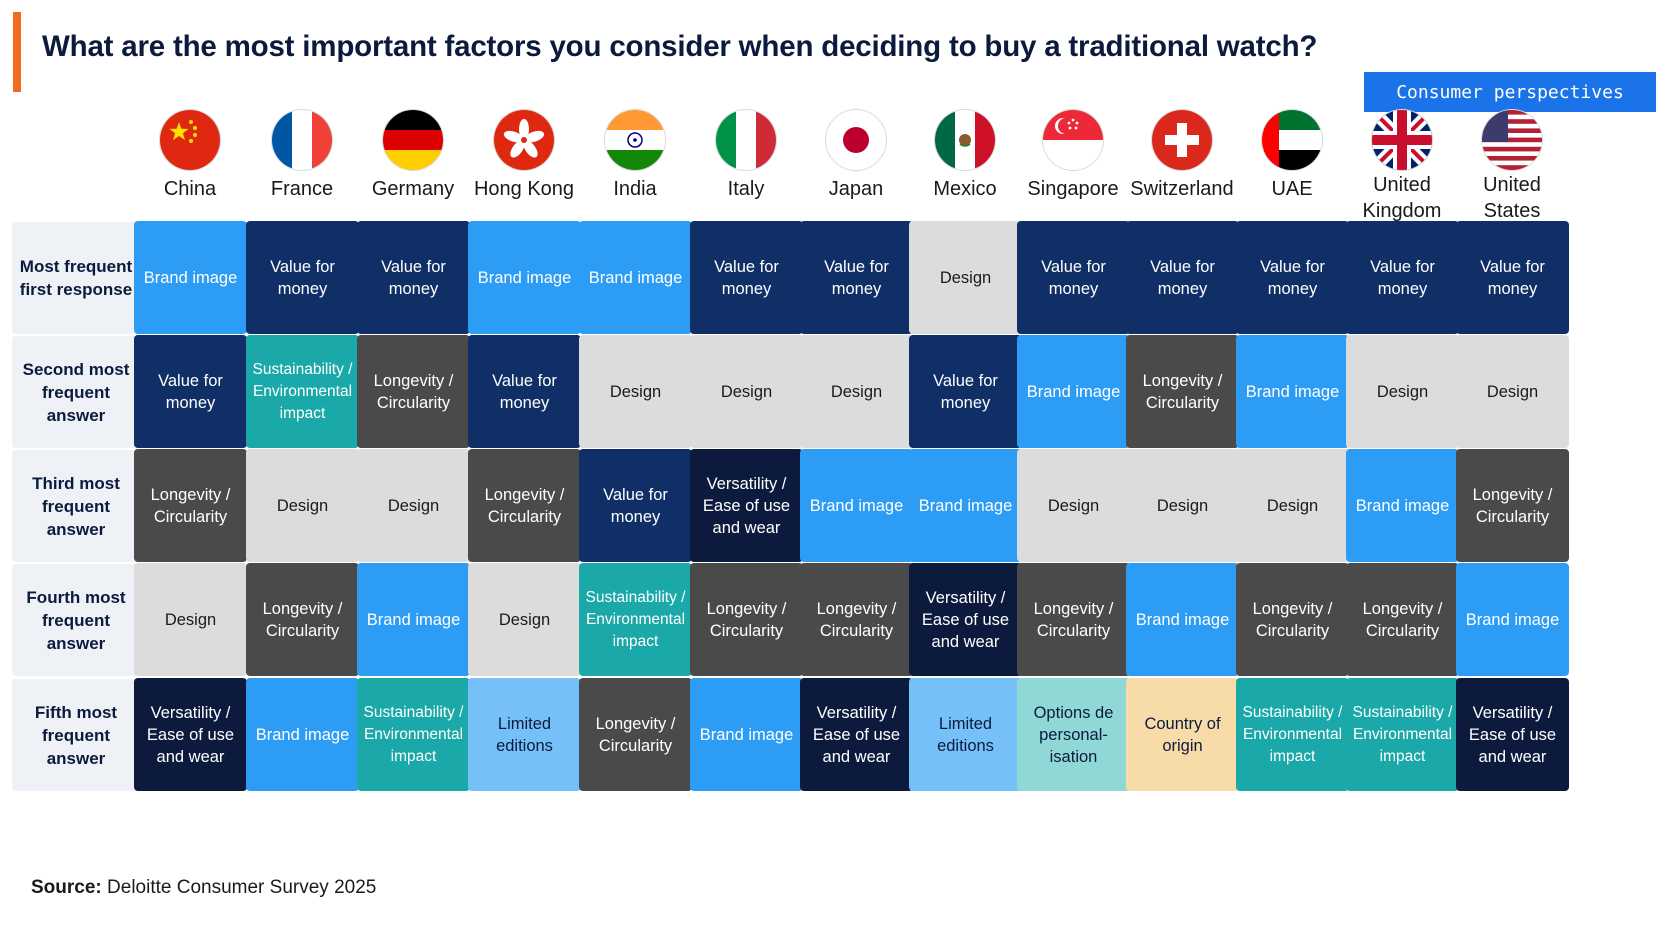  What do you see at coordinates (1073, 189) in the screenshot?
I see `country-name: Singapore` at bounding box center [1073, 189].